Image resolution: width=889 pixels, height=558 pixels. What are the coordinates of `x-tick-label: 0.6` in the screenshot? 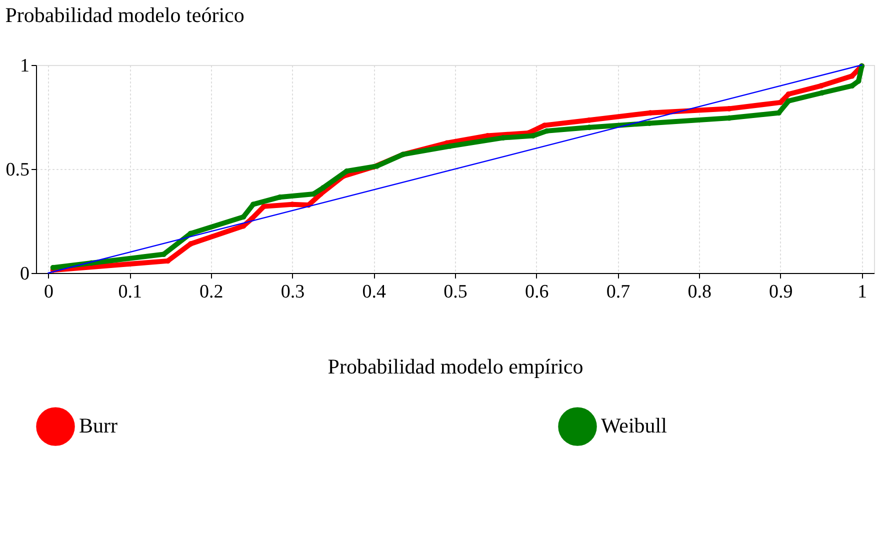 It's located at (536, 292).